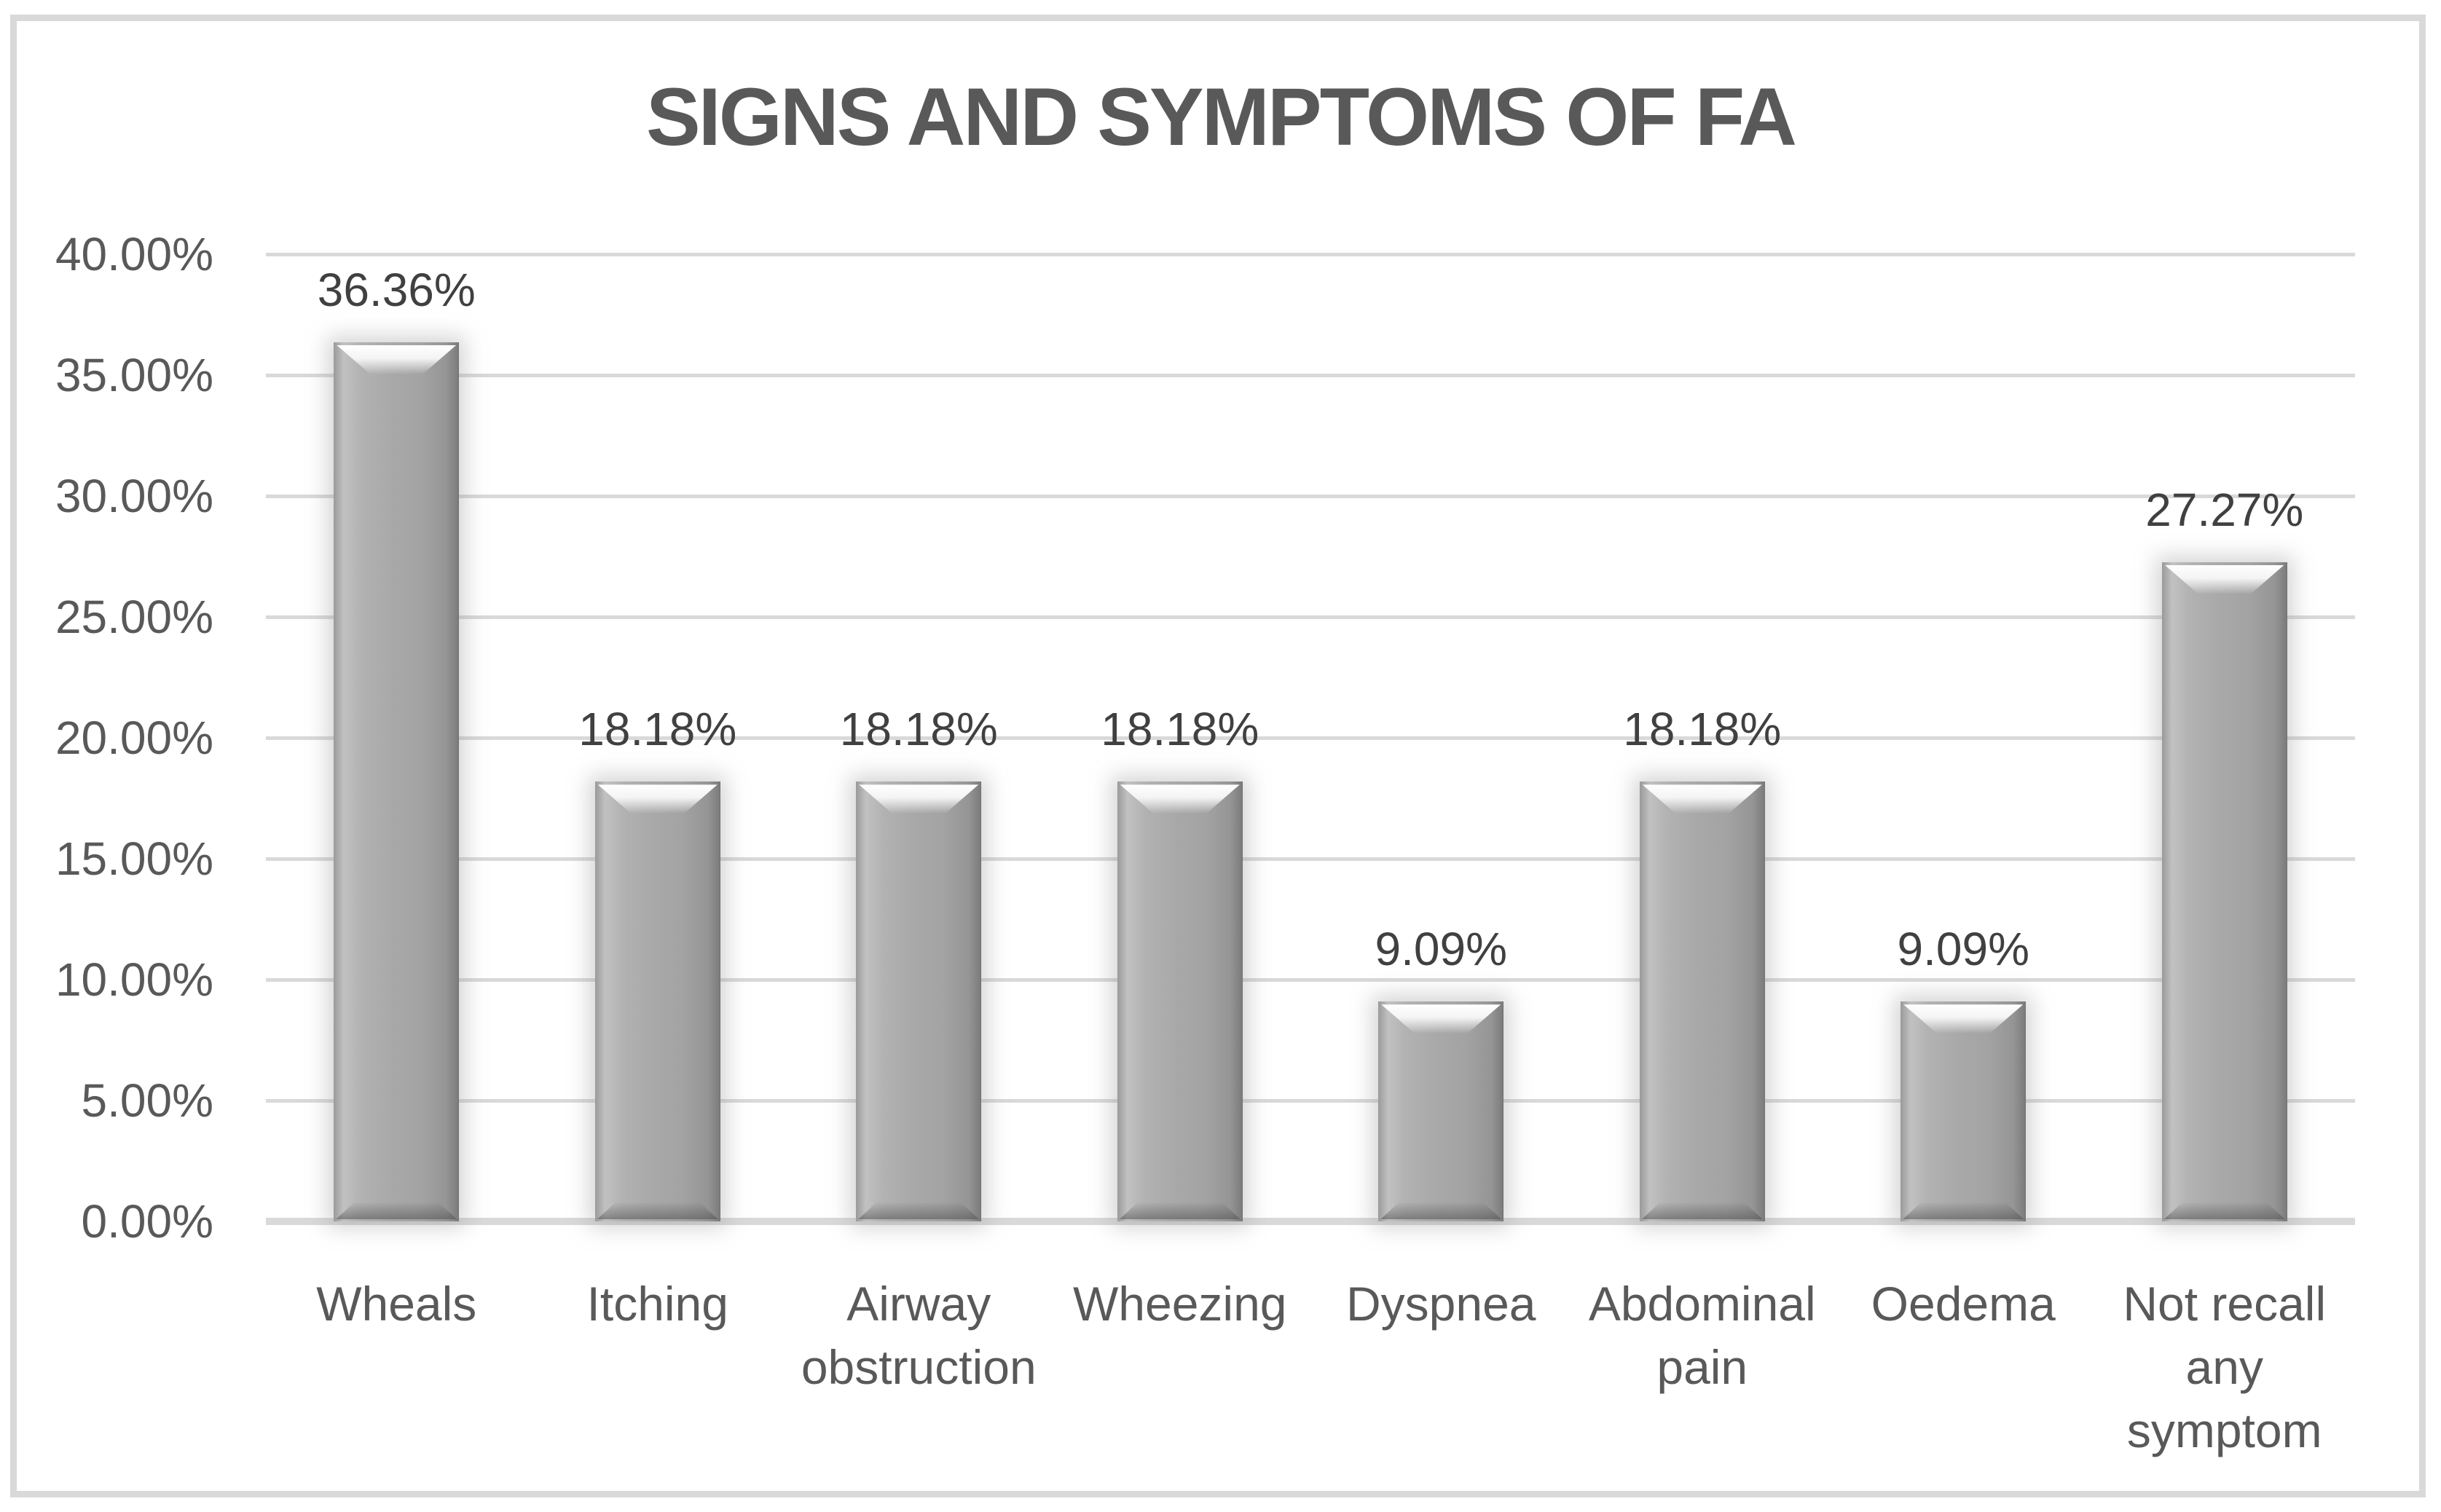  I want to click on y-tick-label: 30.00%, so click(134, 496).